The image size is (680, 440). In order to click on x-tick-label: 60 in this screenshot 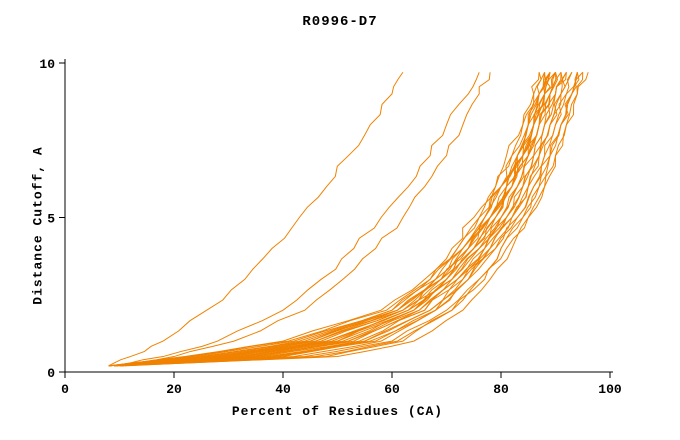, I will do `click(392, 389)`.